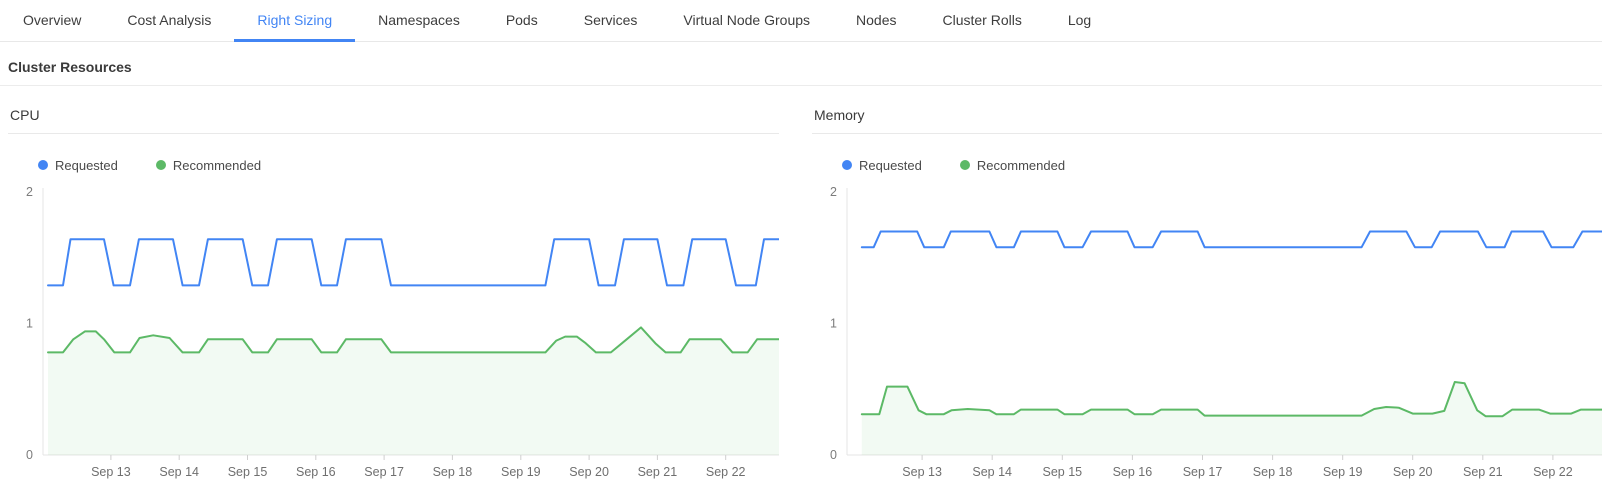 The width and height of the screenshot is (1602, 488). I want to click on tab-cluster-rolls: Cluster Rolls, so click(982, 20).